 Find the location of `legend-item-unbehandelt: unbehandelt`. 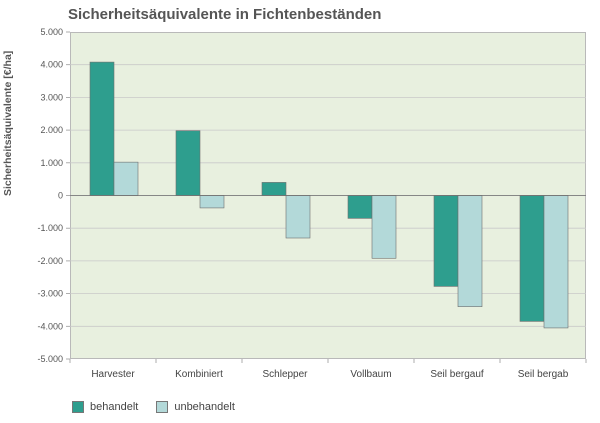

legend-item-unbehandelt: unbehandelt is located at coordinates (195, 407).